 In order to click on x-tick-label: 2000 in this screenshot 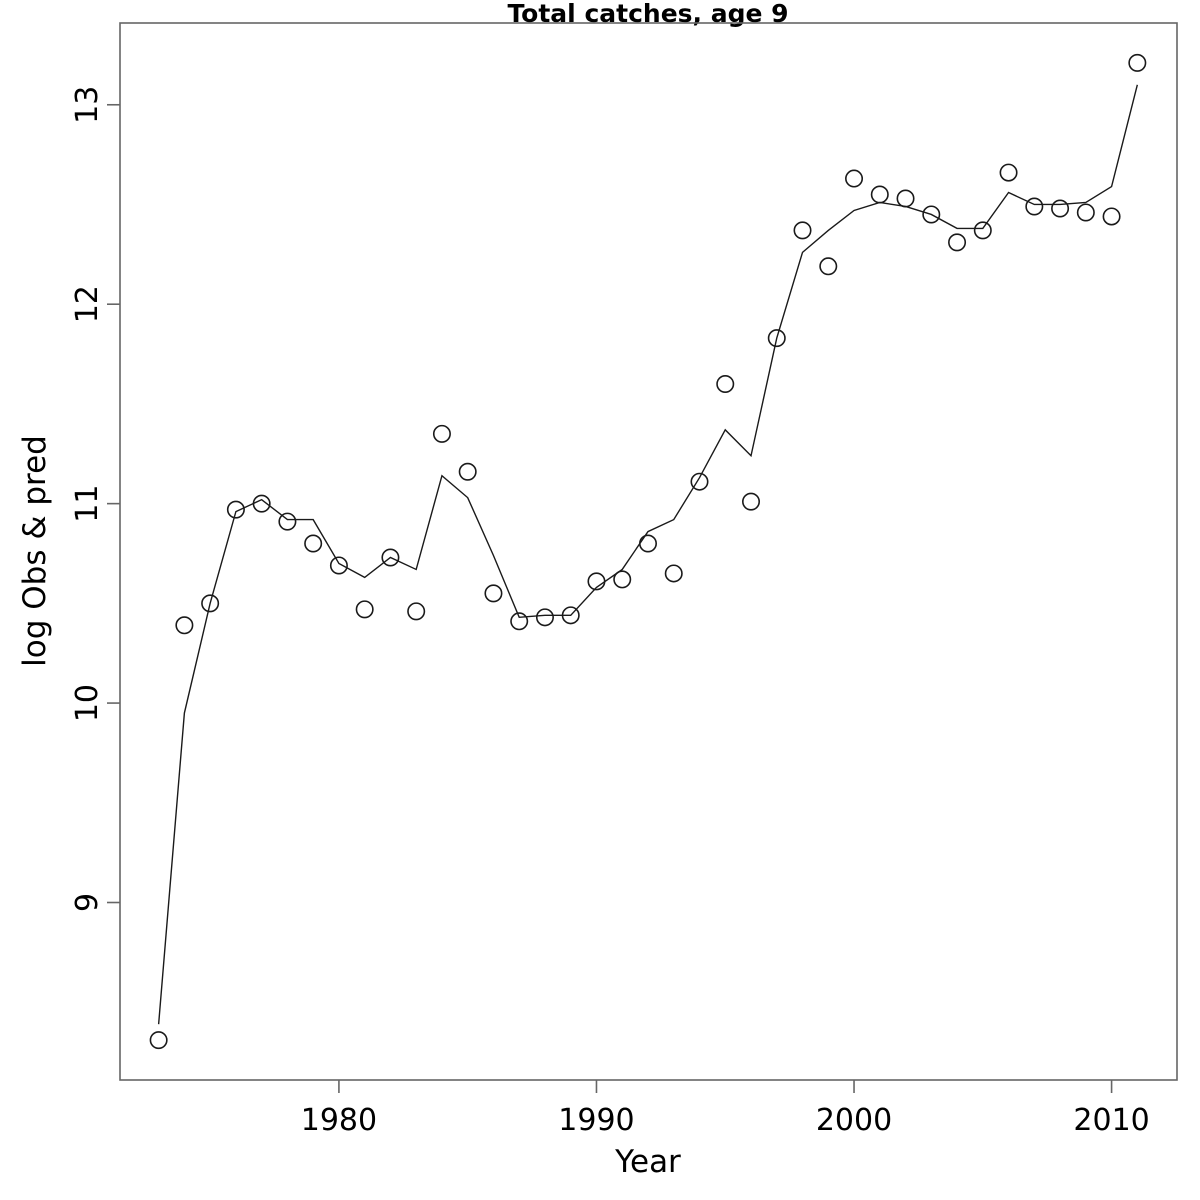, I will do `click(854, 1120)`.